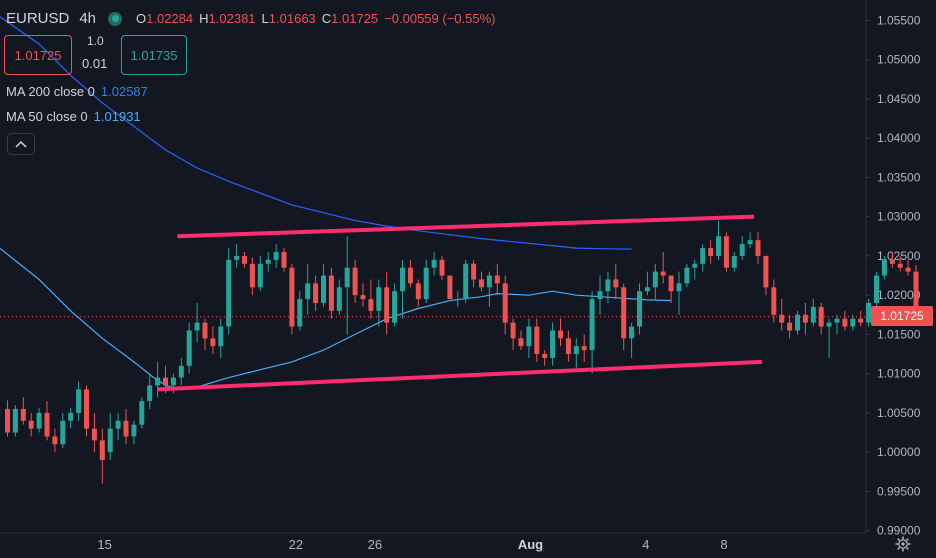  What do you see at coordinates (375, 544) in the screenshot?
I see `time-tick-label: 26` at bounding box center [375, 544].